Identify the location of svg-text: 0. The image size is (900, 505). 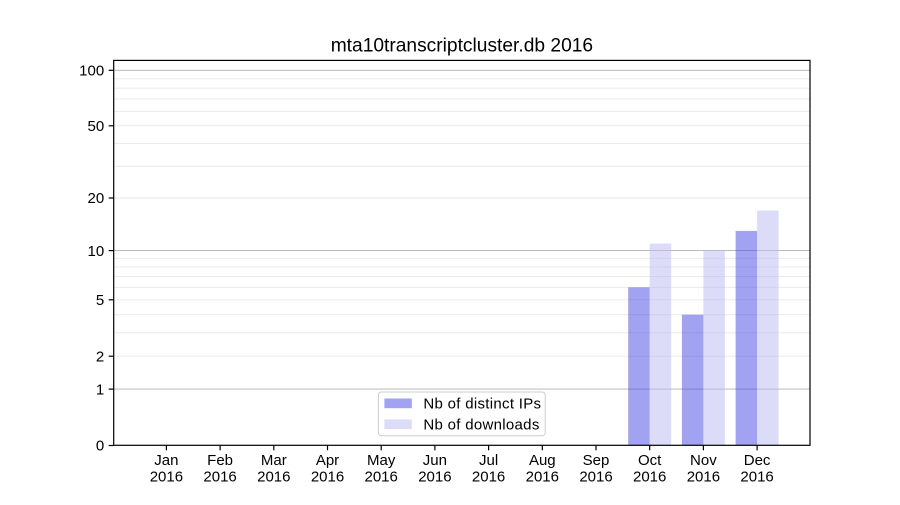
(100, 446).